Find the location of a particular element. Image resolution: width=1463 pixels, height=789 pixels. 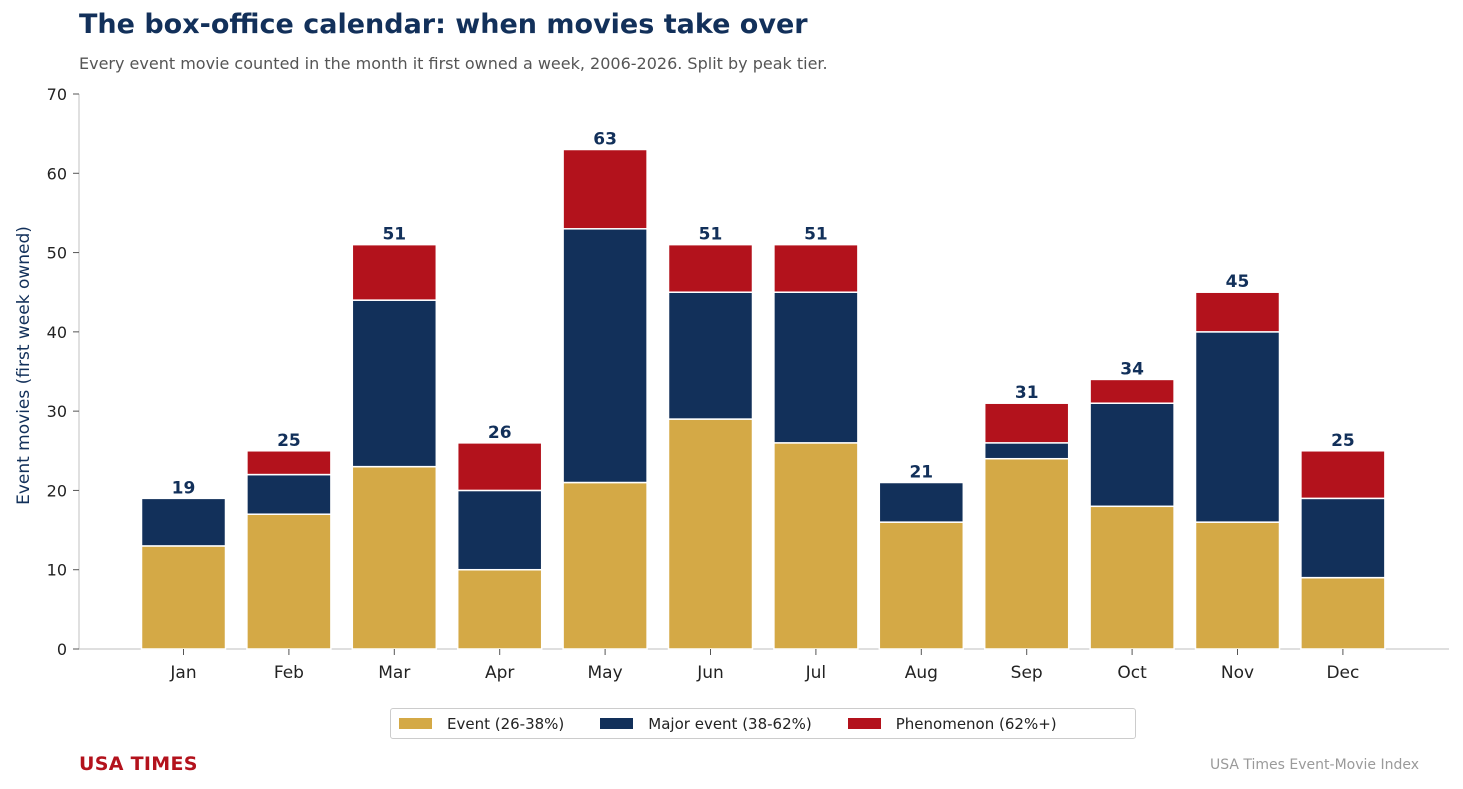

x-tick-label-may: May is located at coordinates (605, 673).